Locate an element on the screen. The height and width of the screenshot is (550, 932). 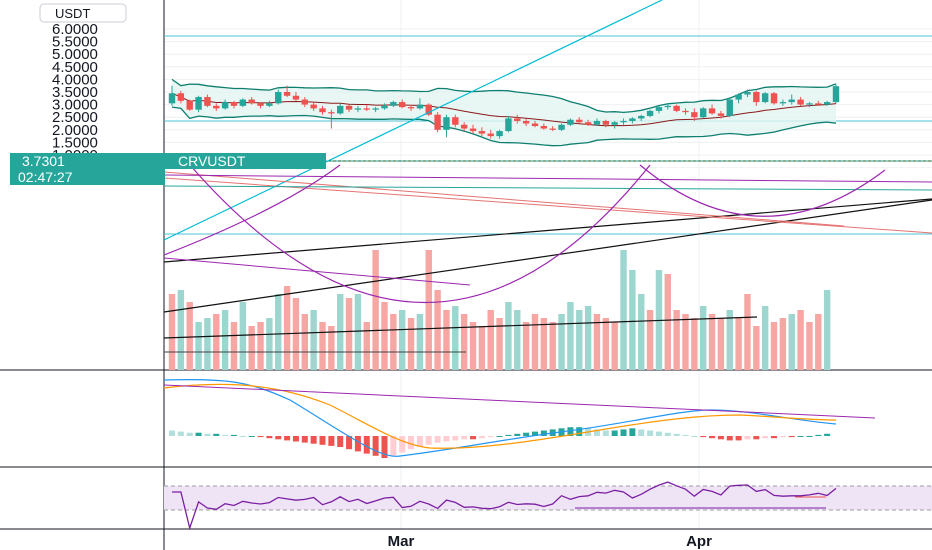
price-axis-label: 3.0000 is located at coordinates (75, 105).